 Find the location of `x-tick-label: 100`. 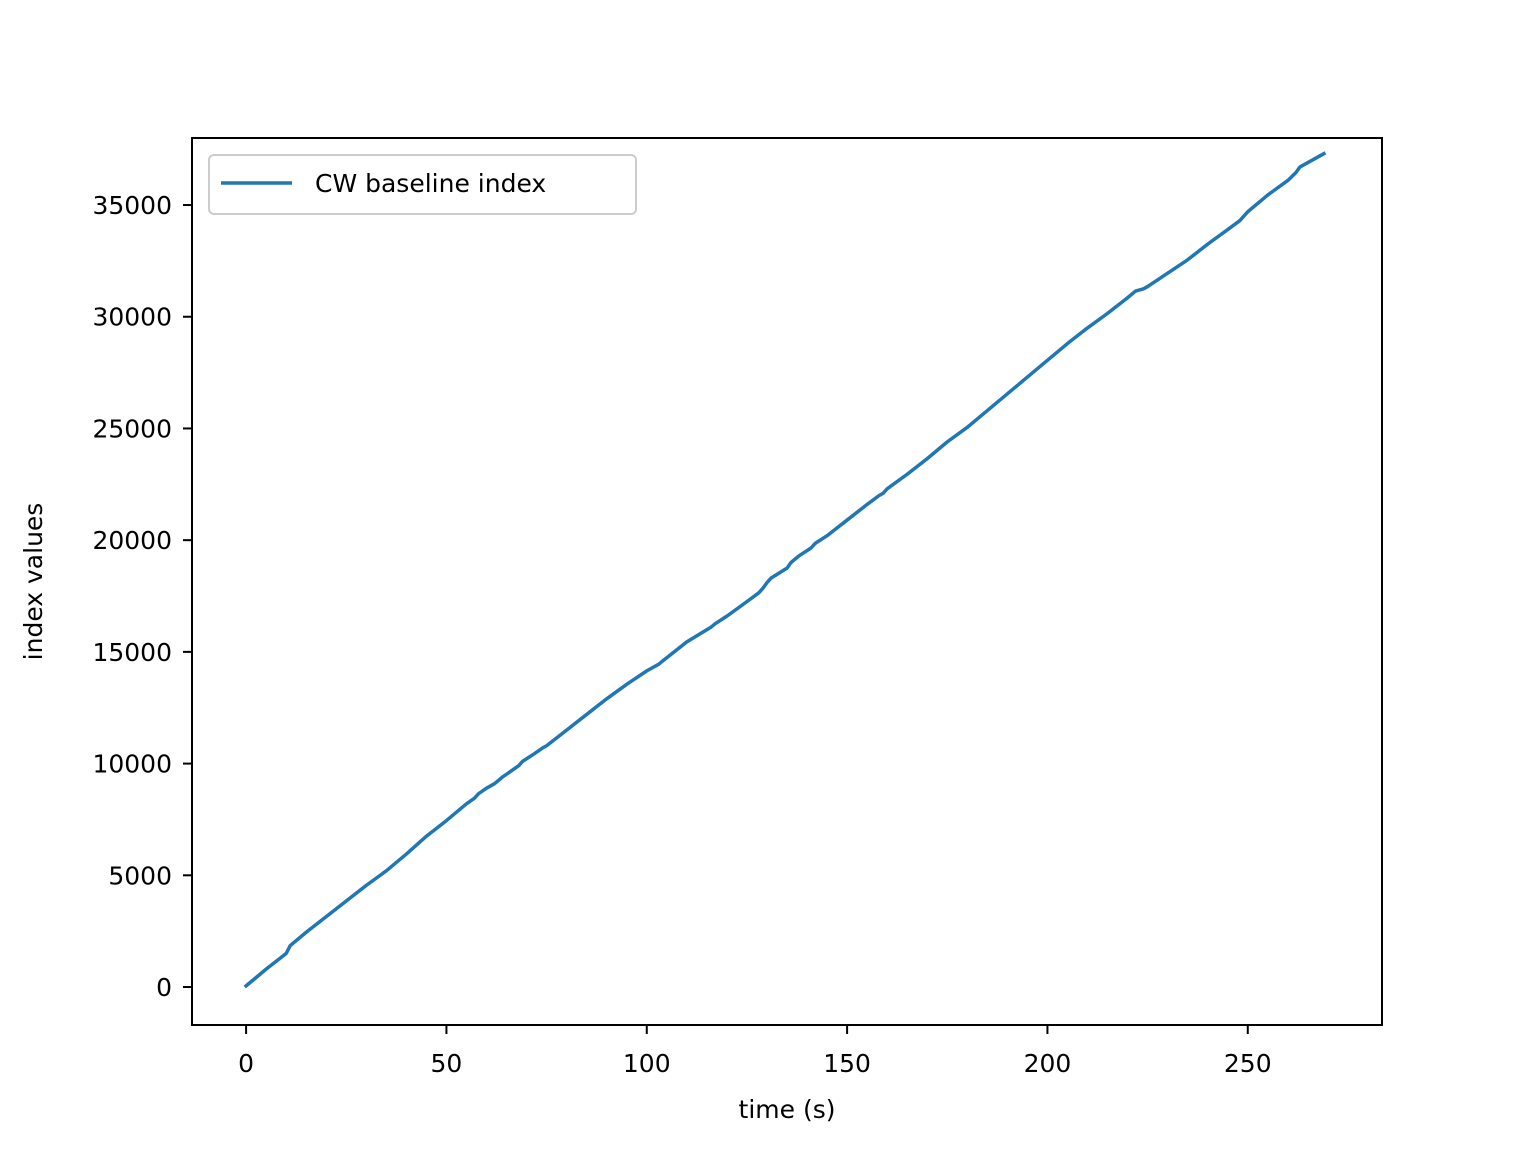

x-tick-label: 100 is located at coordinates (647, 1063).